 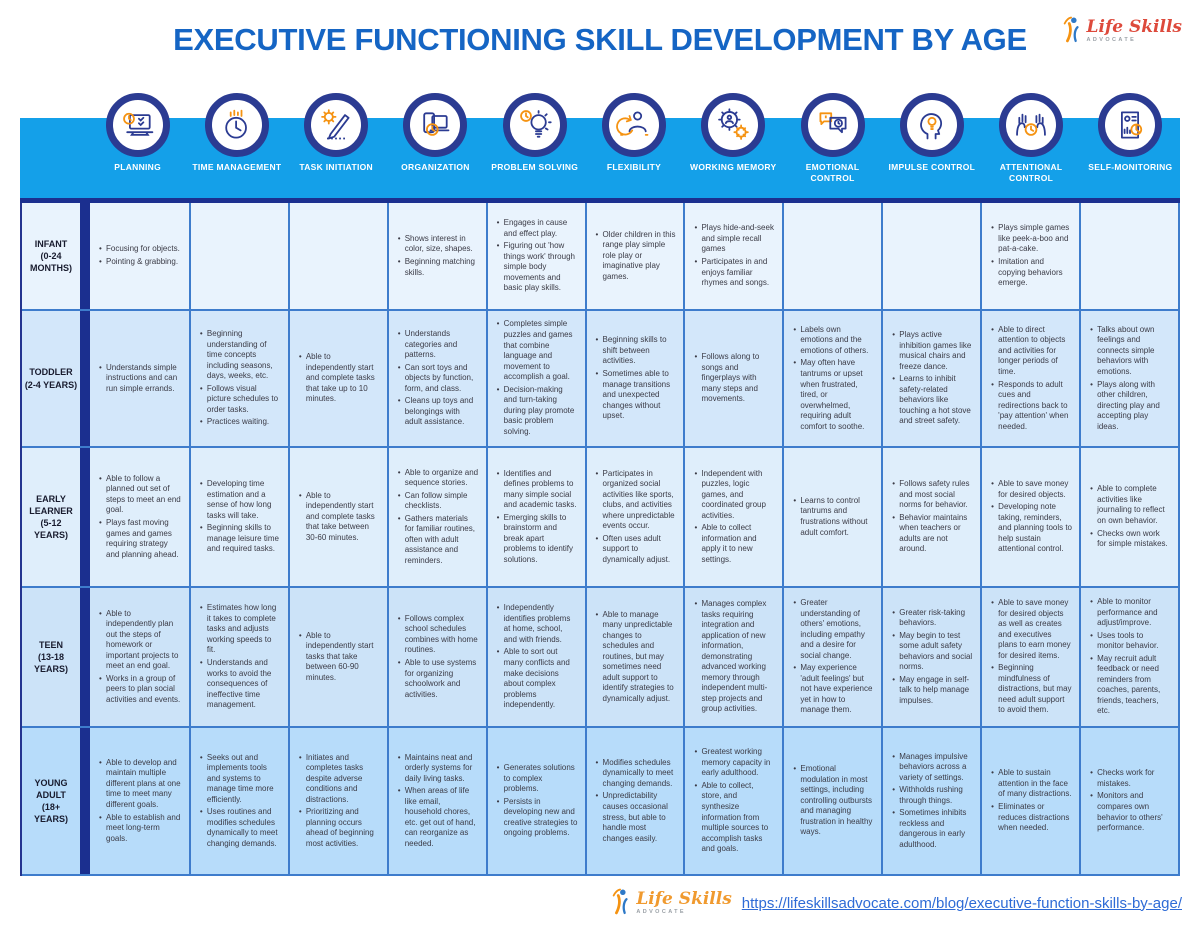 I want to click on working-memory-icon, so click(x=733, y=125).